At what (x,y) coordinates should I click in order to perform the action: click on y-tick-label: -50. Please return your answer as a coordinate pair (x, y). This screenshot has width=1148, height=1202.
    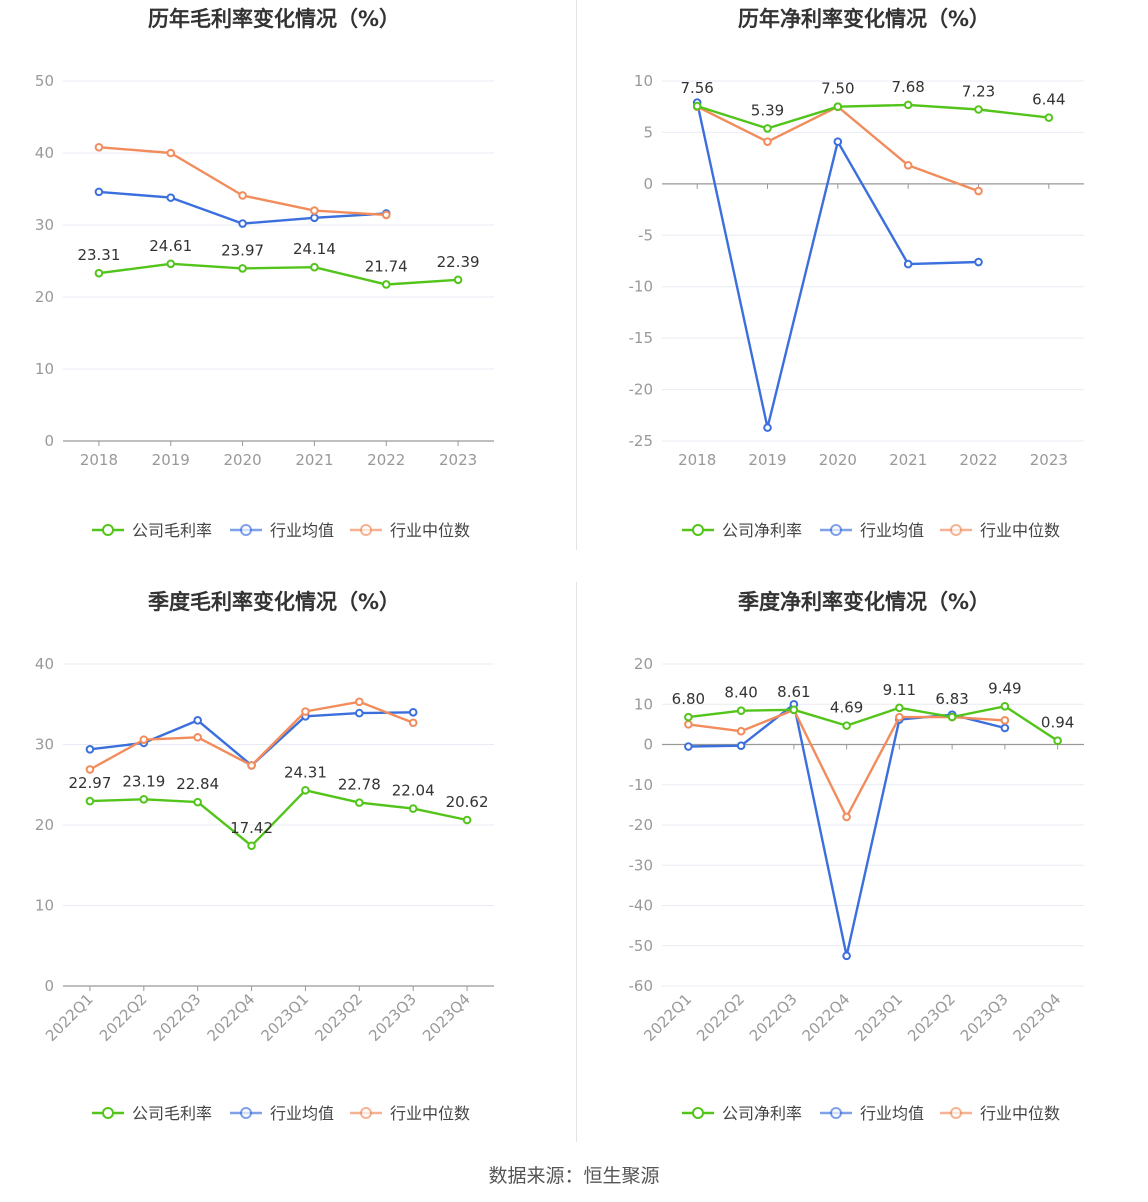
    Looking at the image, I should click on (641, 946).